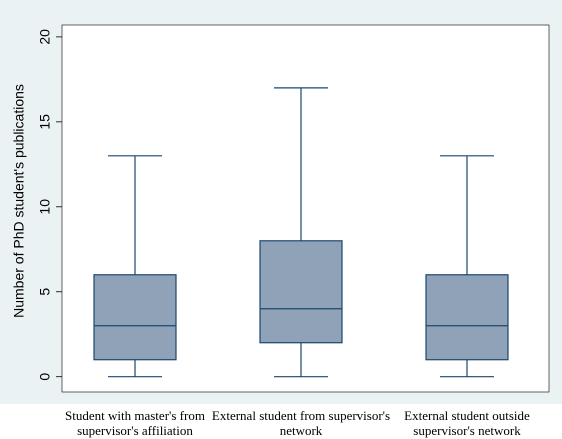  I want to click on y-tick-label: 0, so click(45, 377).